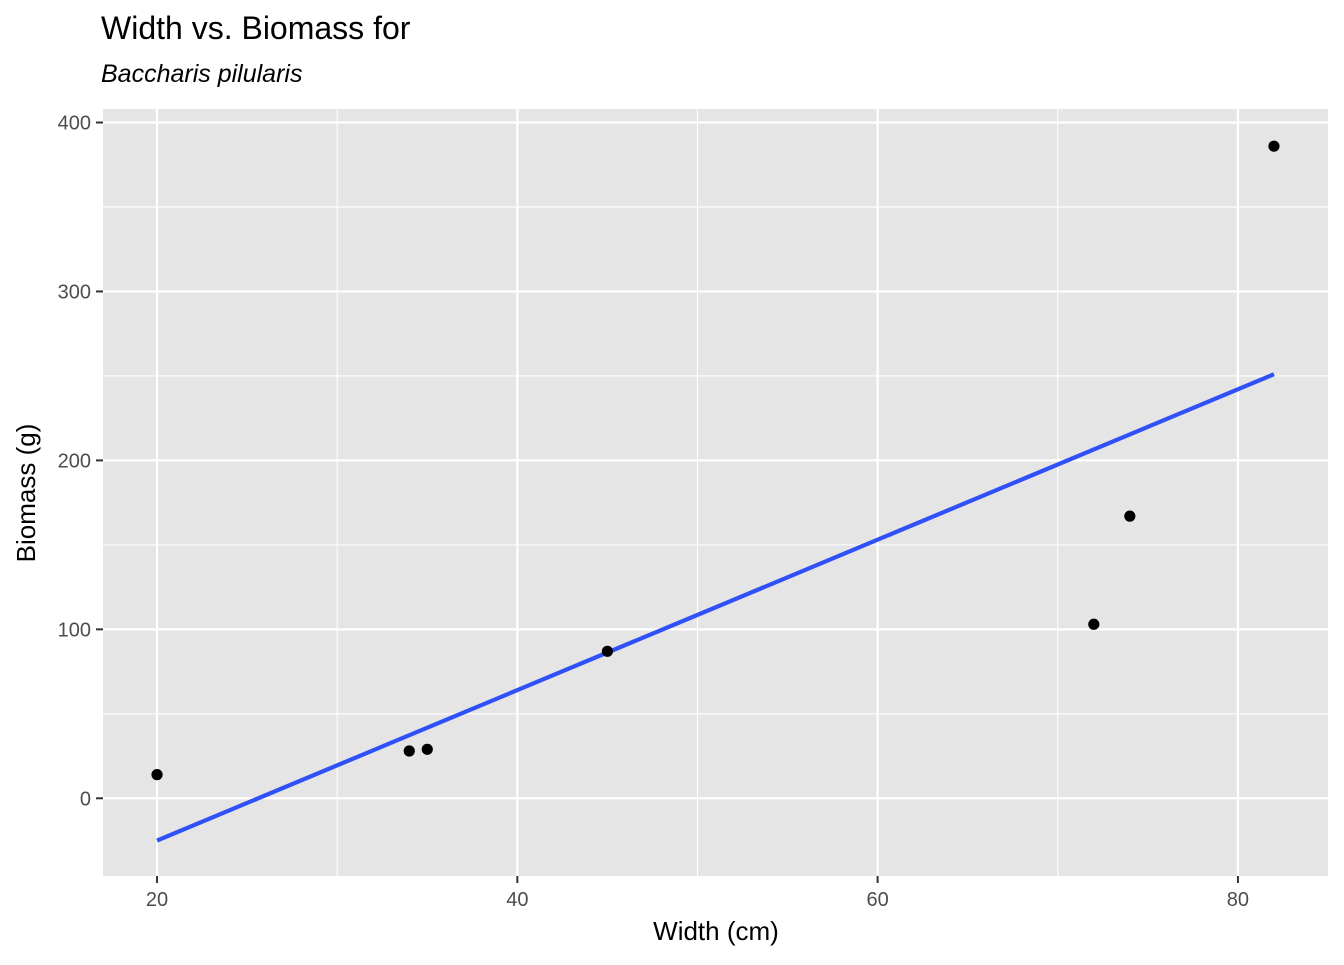 The image size is (1344, 965). What do you see at coordinates (1238, 900) in the screenshot?
I see `x-tick-label: 80` at bounding box center [1238, 900].